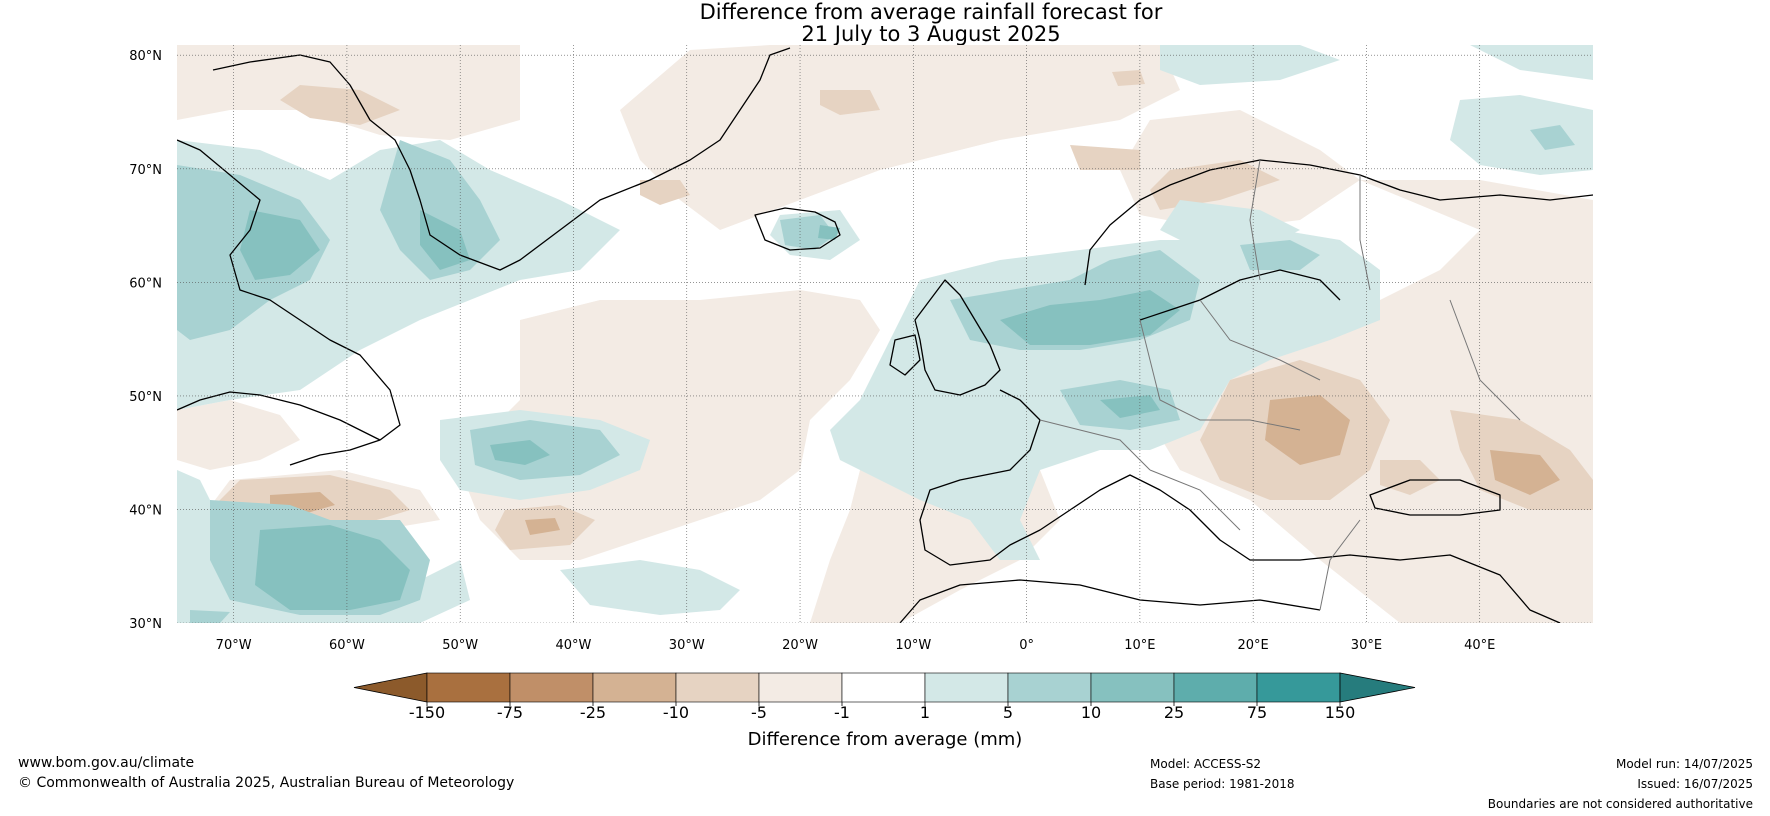  I want to click on lon-tick-label: 0°, so click(1026, 645).